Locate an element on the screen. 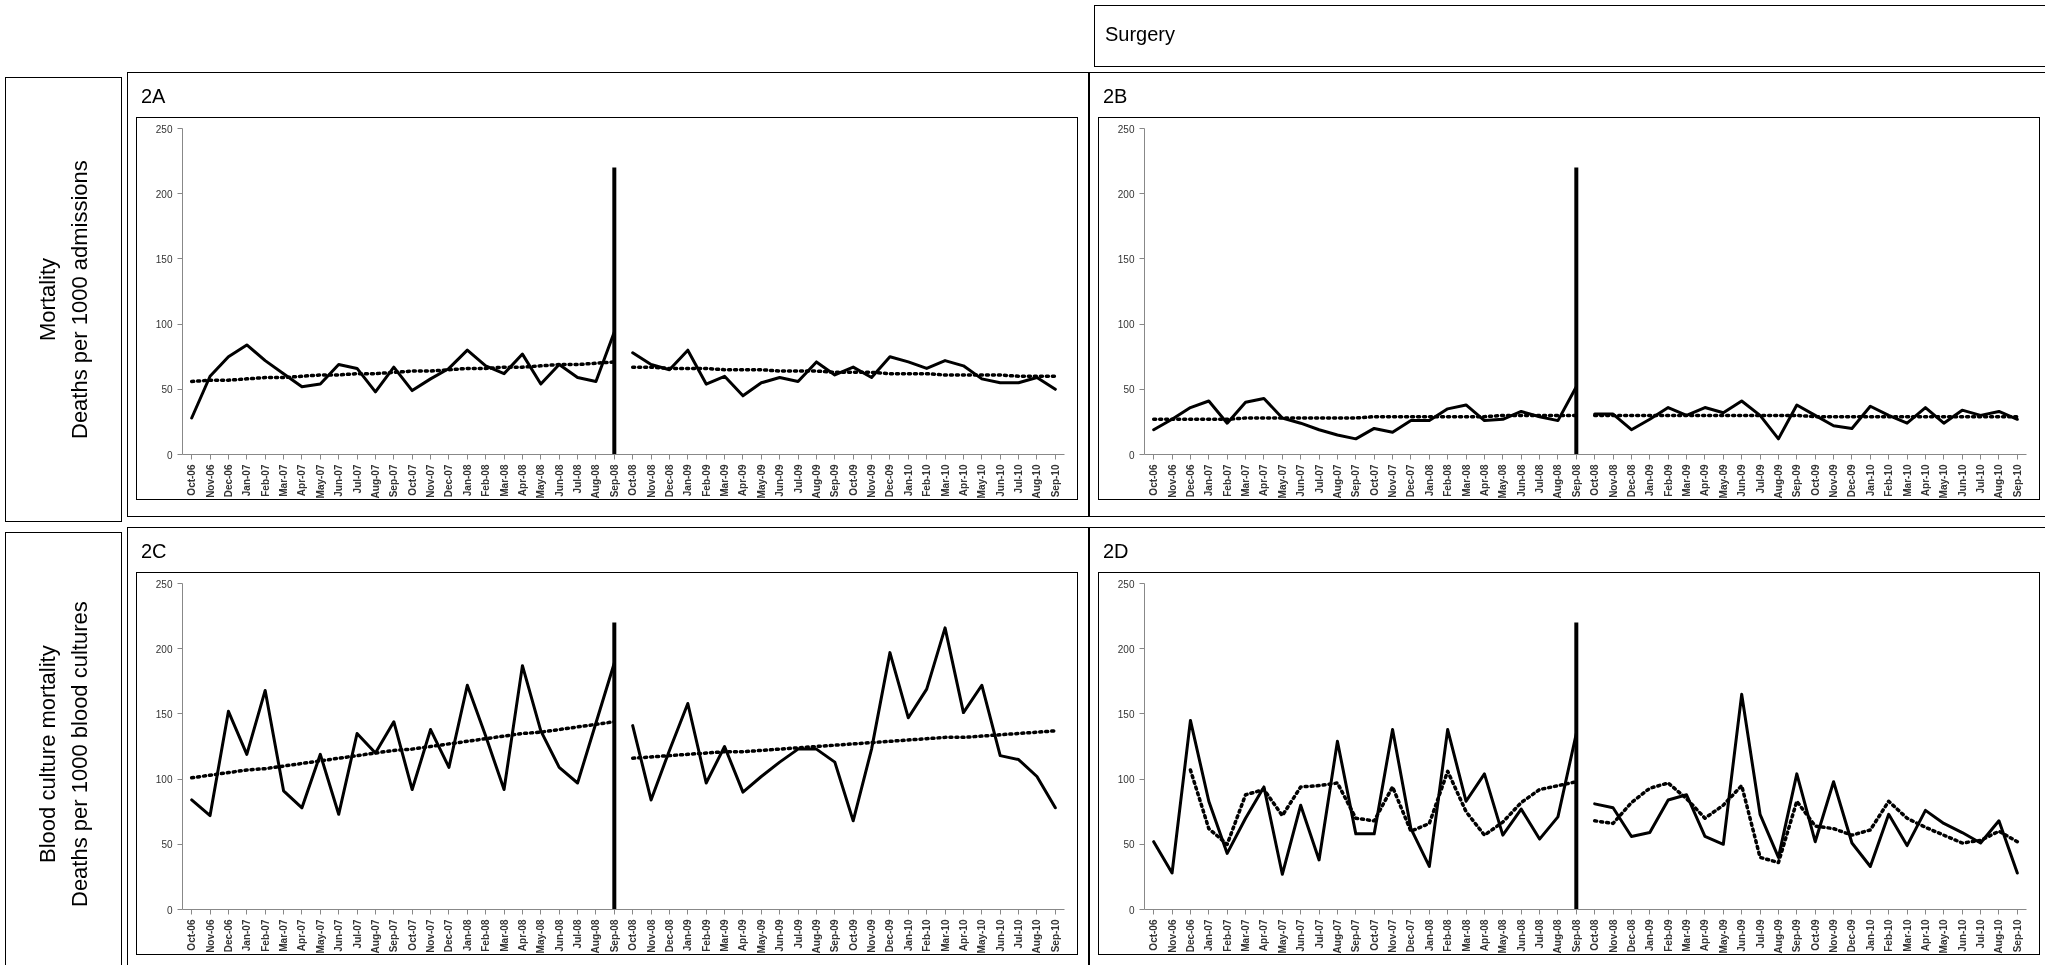 The image size is (2045, 965). y-axis-title: Blood culture mortality Deaths per 1000 blood cultures is located at coordinates (63, 754).